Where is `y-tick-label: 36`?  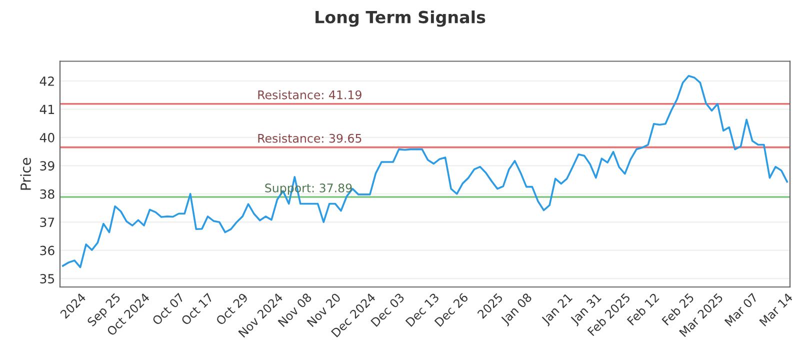
y-tick-label: 36 is located at coordinates (47, 251).